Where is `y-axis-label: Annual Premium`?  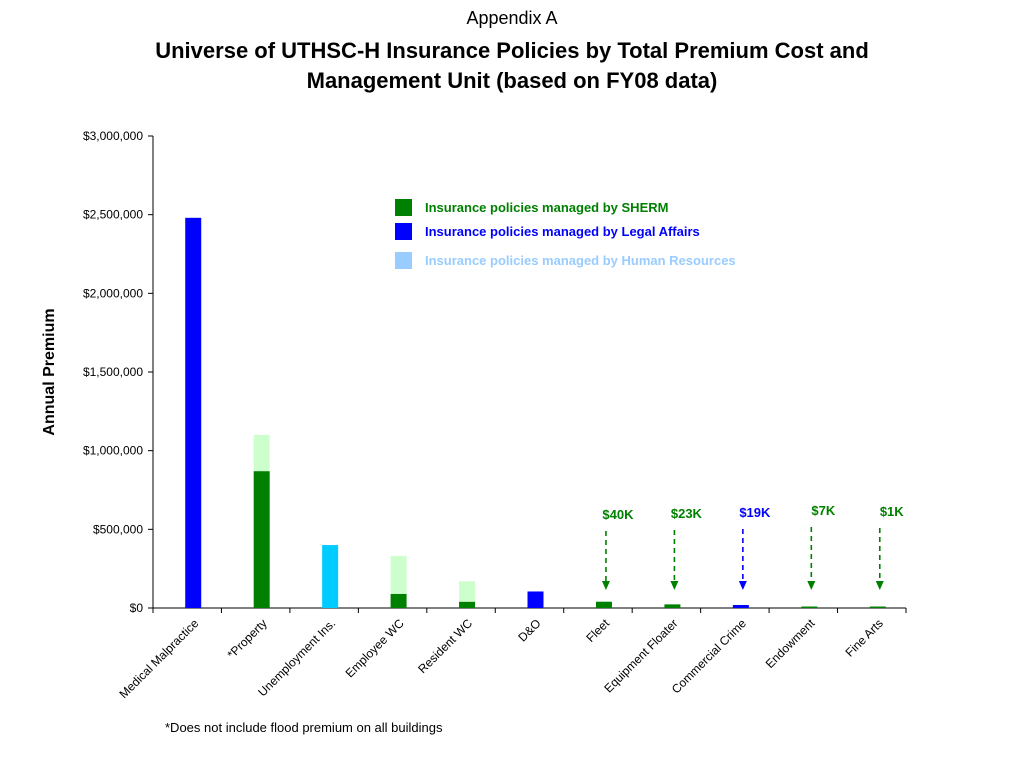 y-axis-label: Annual Premium is located at coordinates (49, 371).